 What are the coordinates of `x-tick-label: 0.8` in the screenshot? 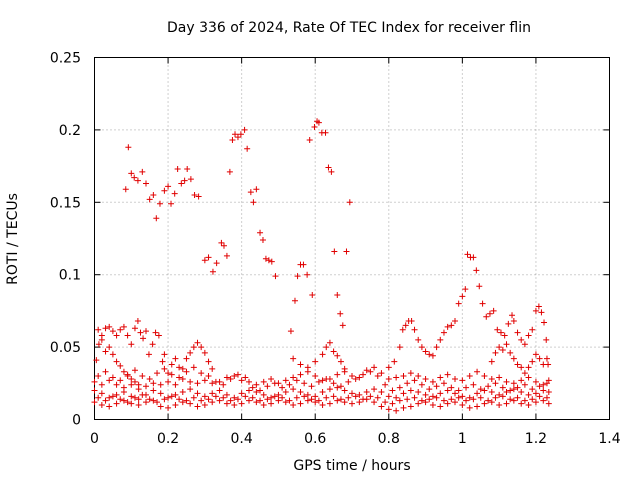 It's located at (389, 439).